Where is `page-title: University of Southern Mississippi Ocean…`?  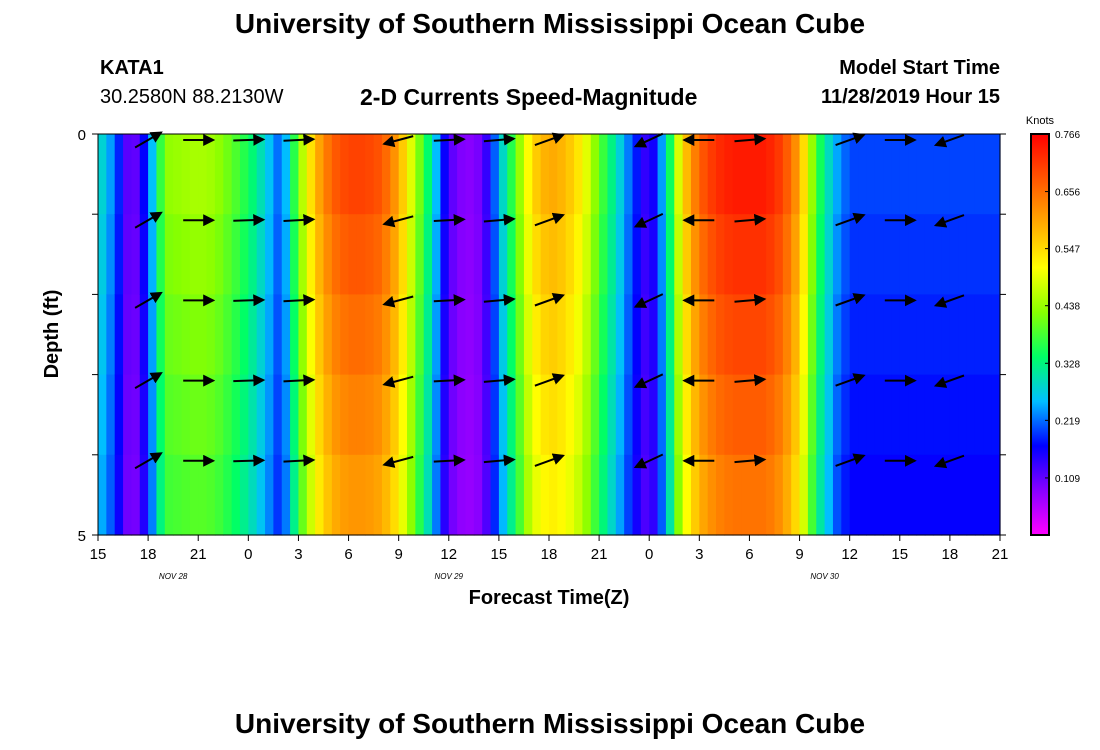 page-title: University of Southern Mississippi Ocean… is located at coordinates (550, 23).